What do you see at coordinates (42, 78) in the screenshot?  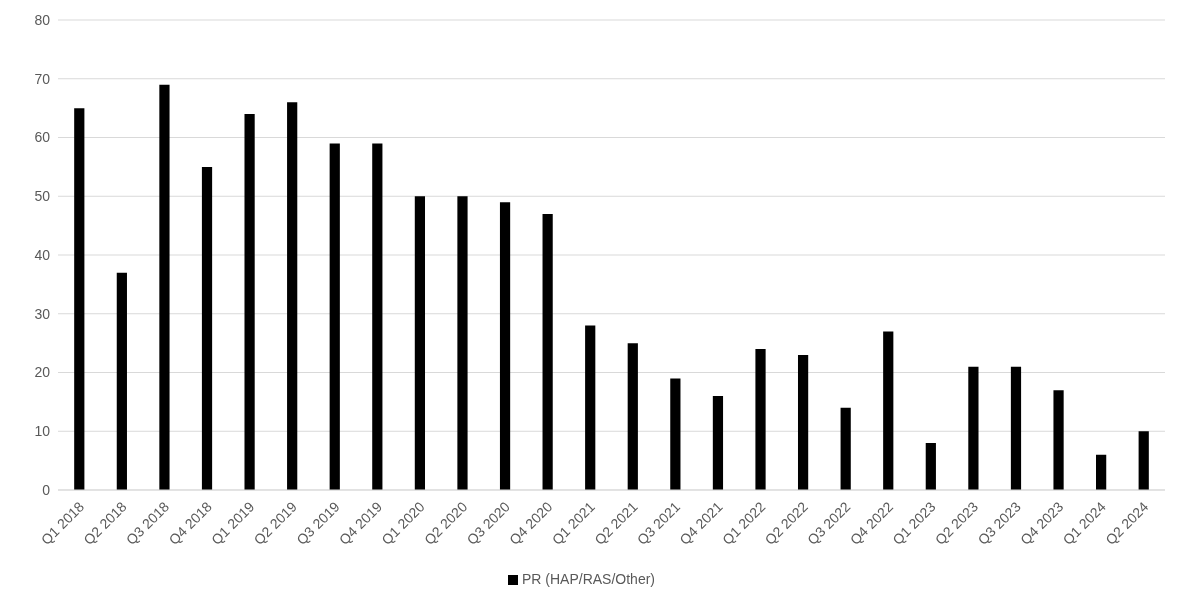 I see `y-tick-label: 70` at bounding box center [42, 78].